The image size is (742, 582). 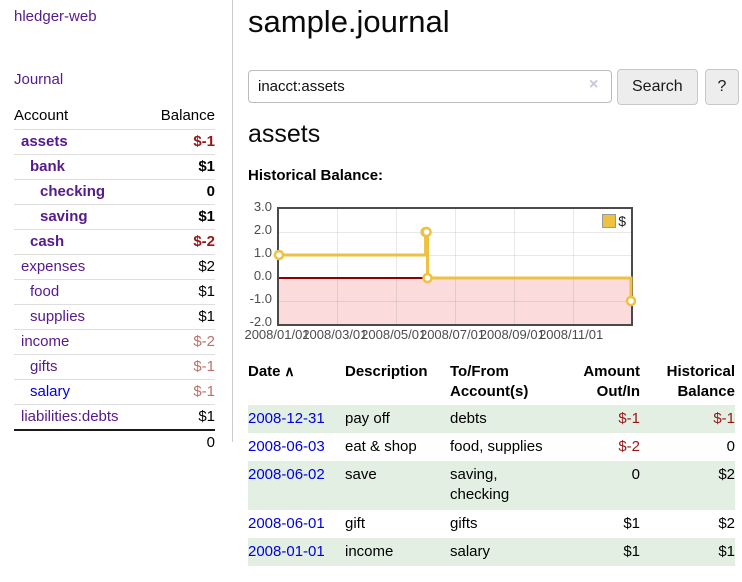 I want to click on description-column-header: Description, so click(x=386, y=371).